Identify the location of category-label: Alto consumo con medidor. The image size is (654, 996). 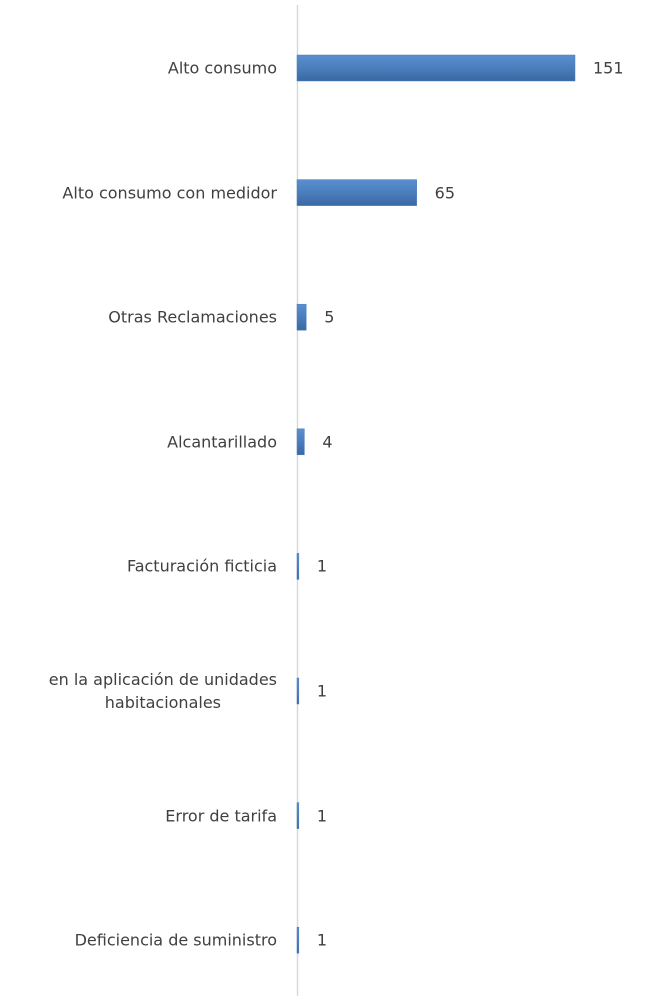
(169, 193).